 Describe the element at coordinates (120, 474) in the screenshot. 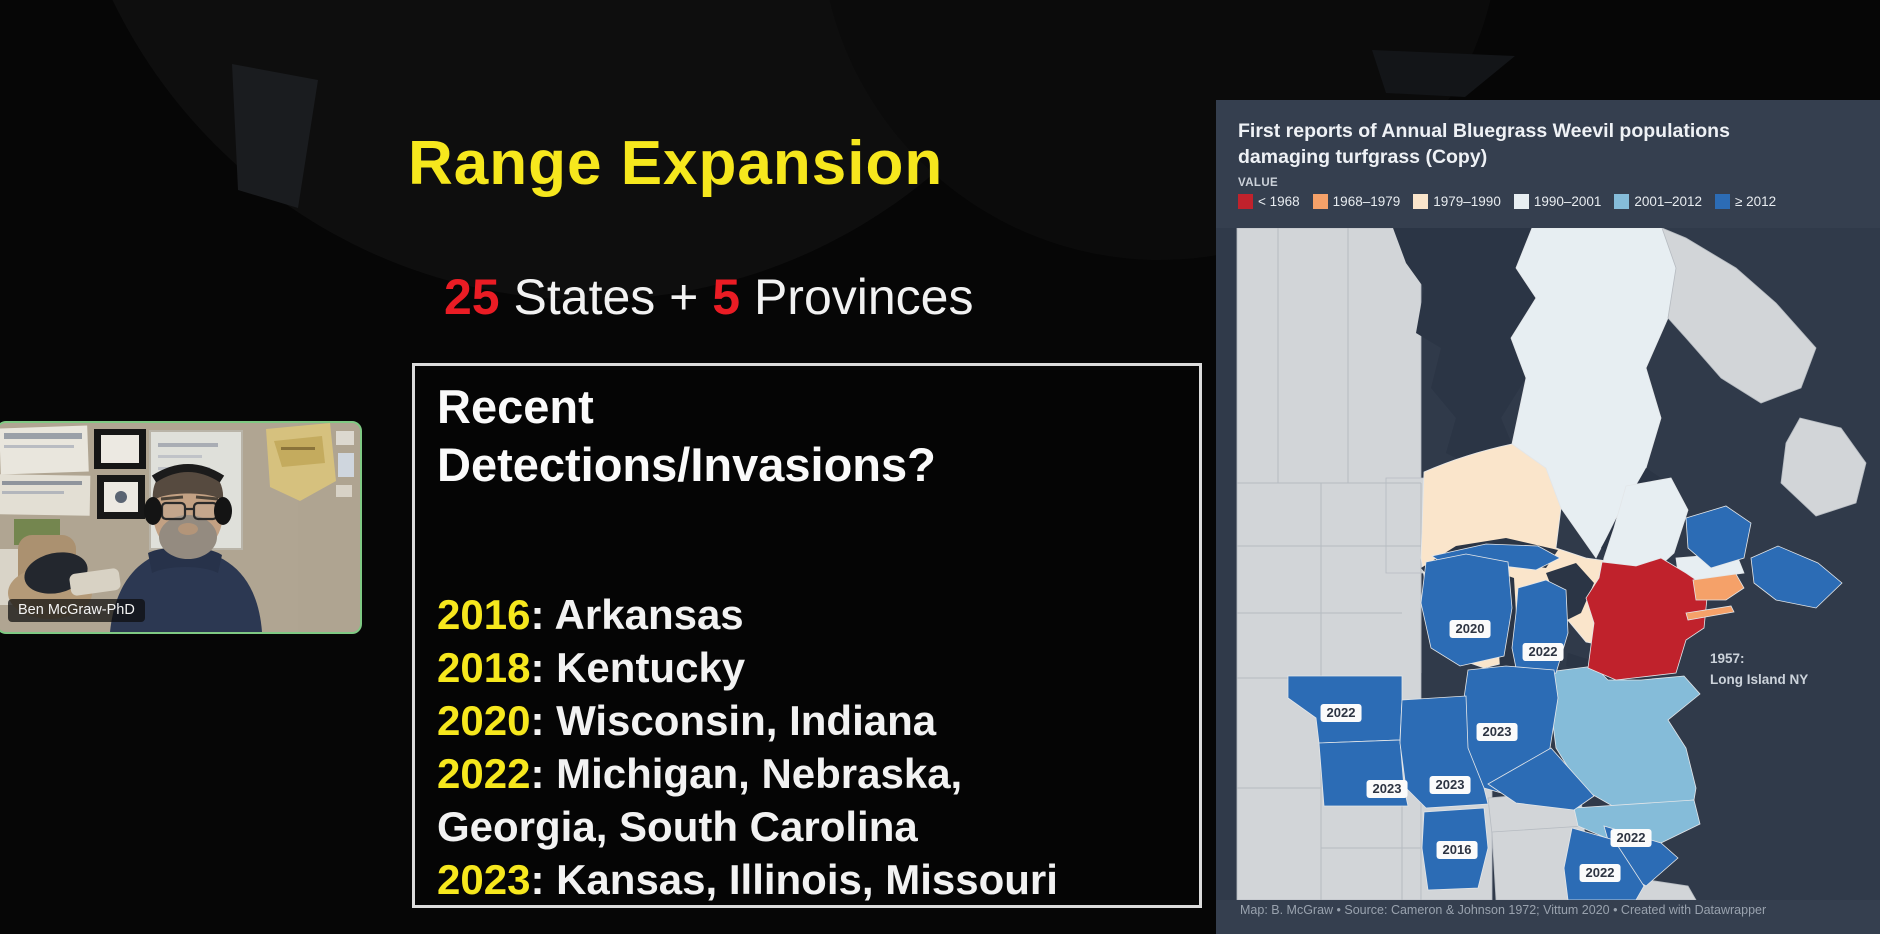

I see `framed-certificates` at that location.